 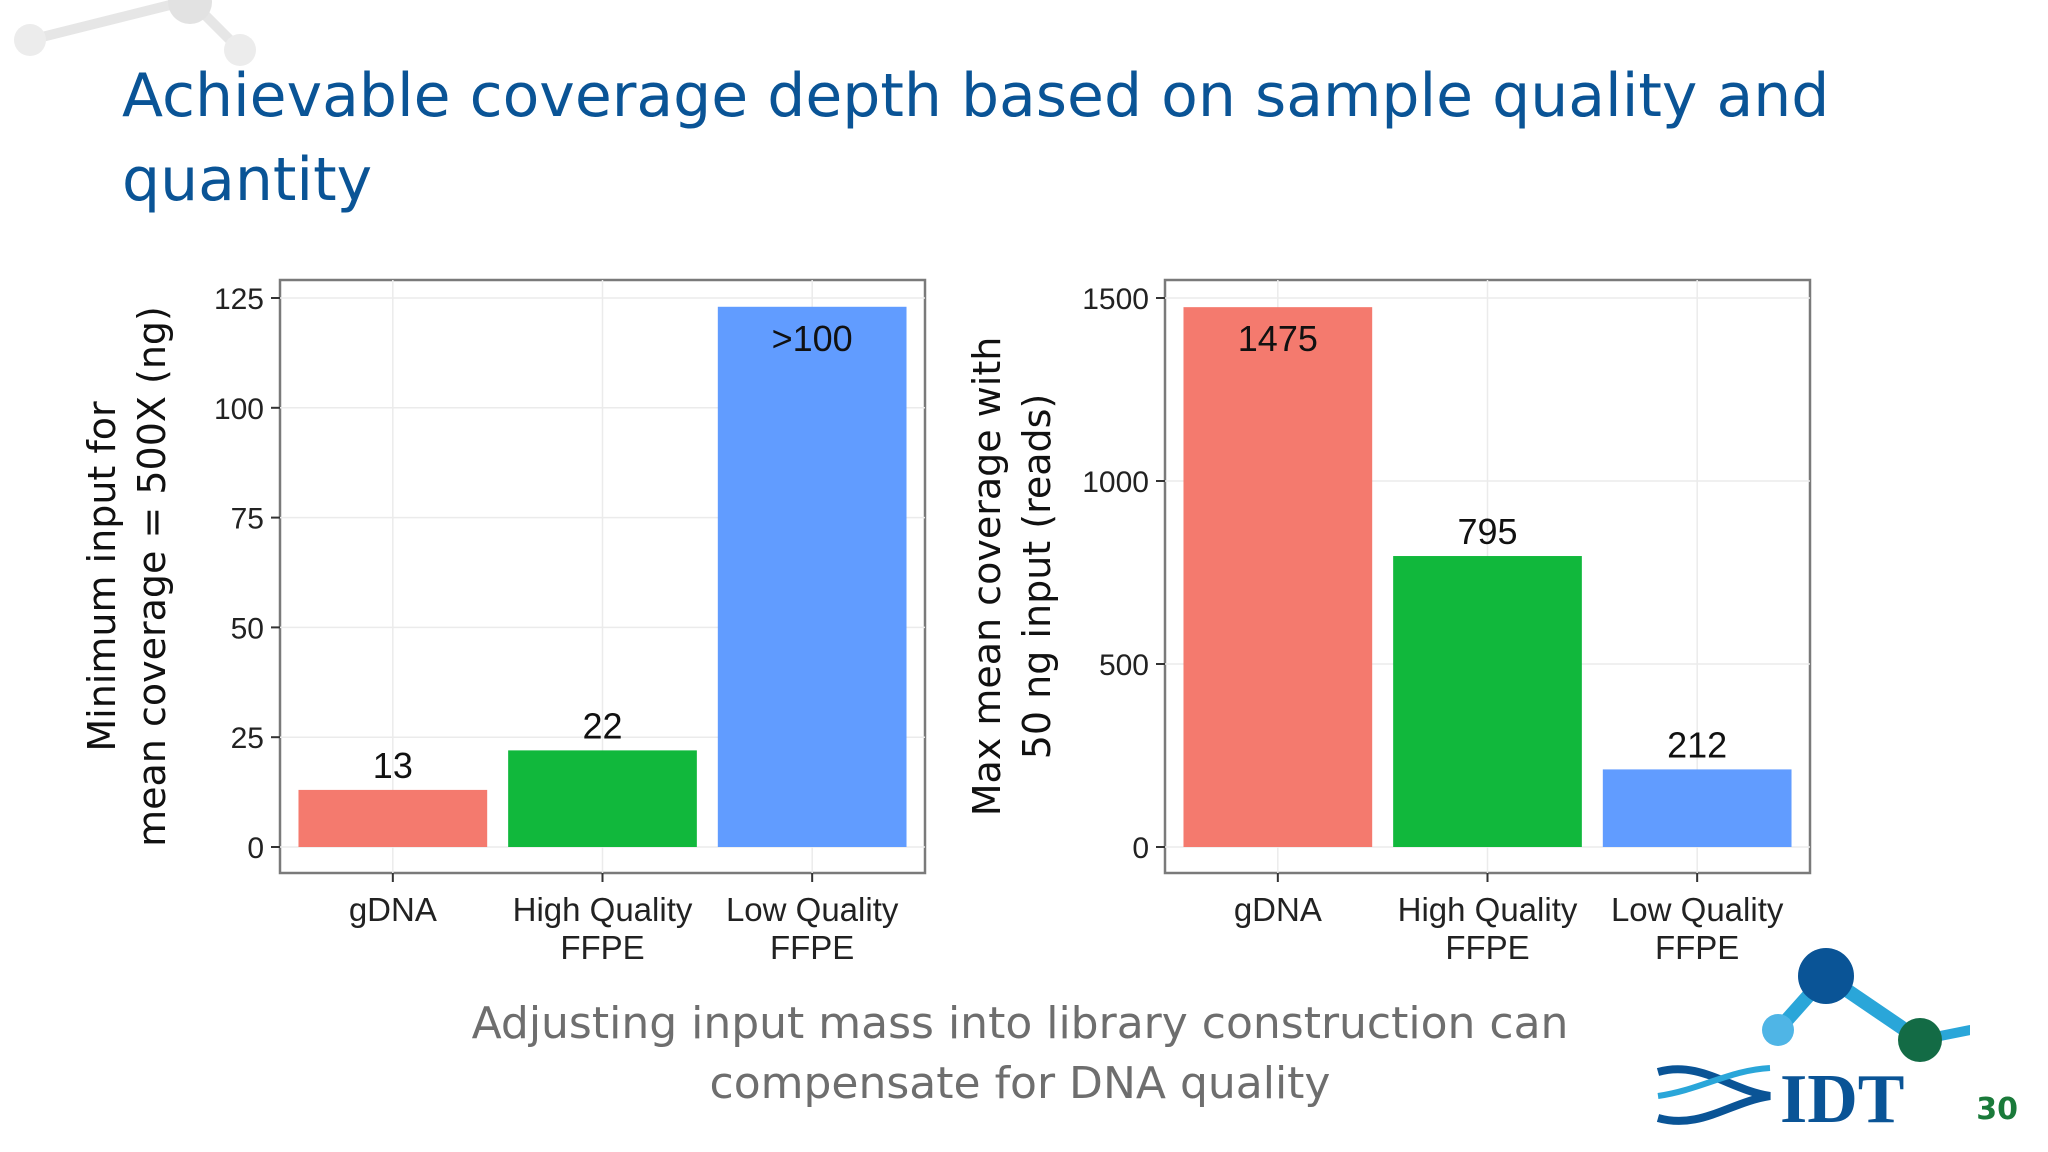 I want to click on molecule-decoration, so click(x=135, y=33).